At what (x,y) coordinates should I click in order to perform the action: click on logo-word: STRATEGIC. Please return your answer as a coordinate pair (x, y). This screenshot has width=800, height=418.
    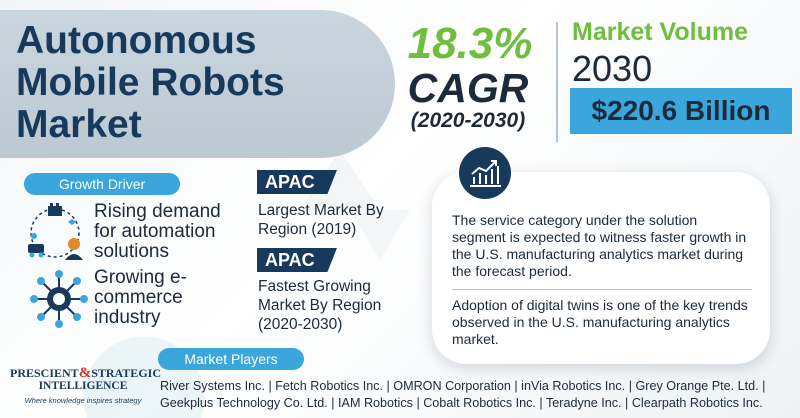
    Looking at the image, I should click on (126, 373).